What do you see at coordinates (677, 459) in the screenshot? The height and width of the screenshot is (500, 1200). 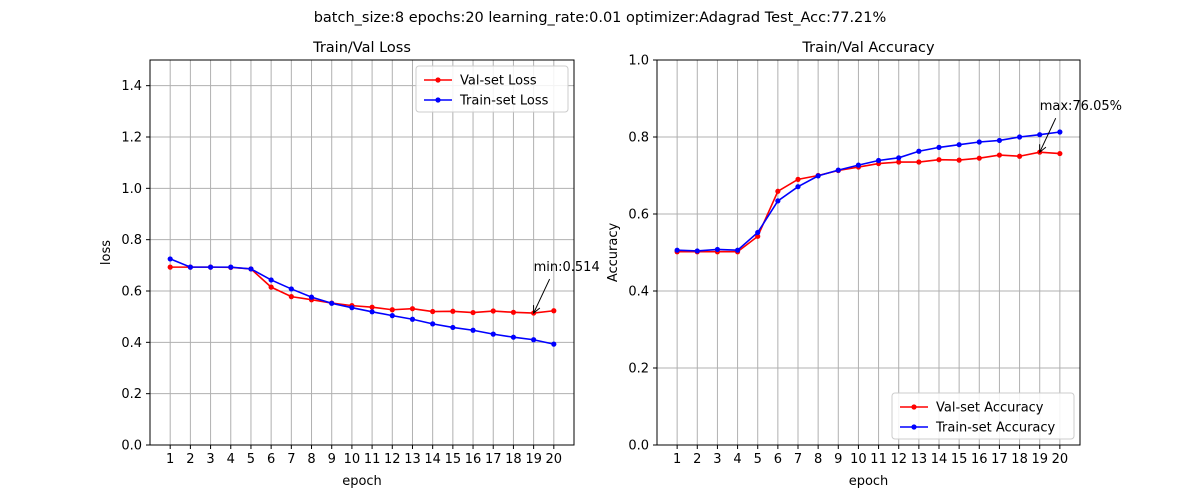 I see `x-tick-label: 1` at bounding box center [677, 459].